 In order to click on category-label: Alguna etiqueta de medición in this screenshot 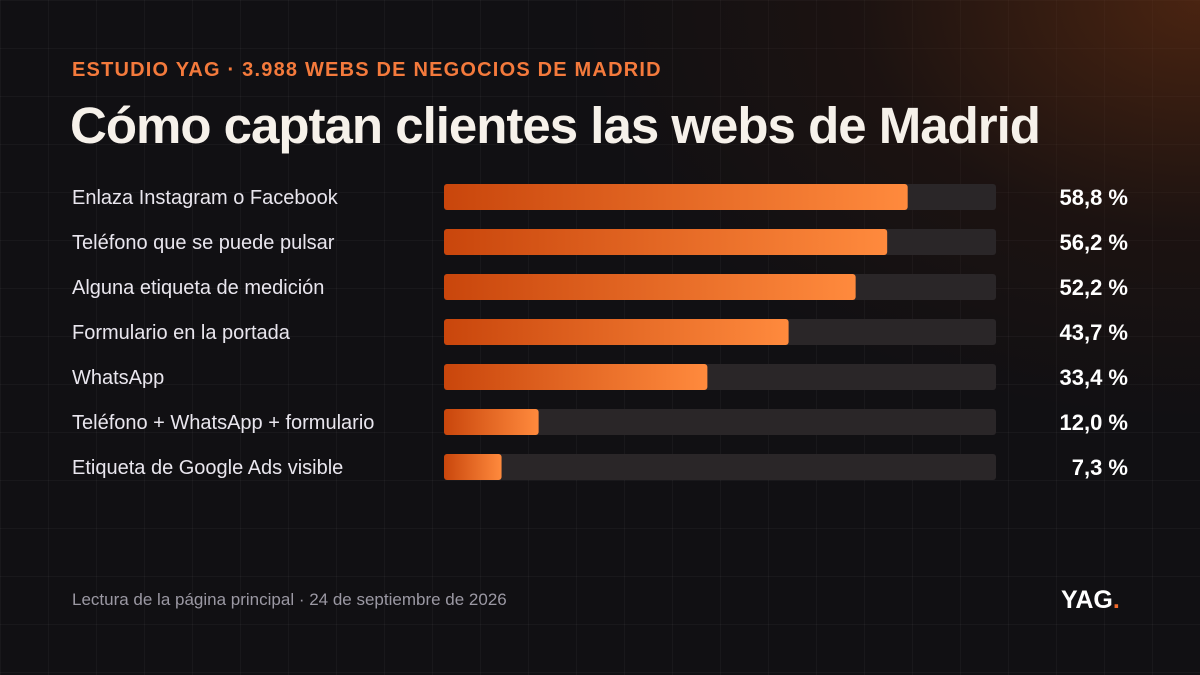, I will do `click(198, 288)`.